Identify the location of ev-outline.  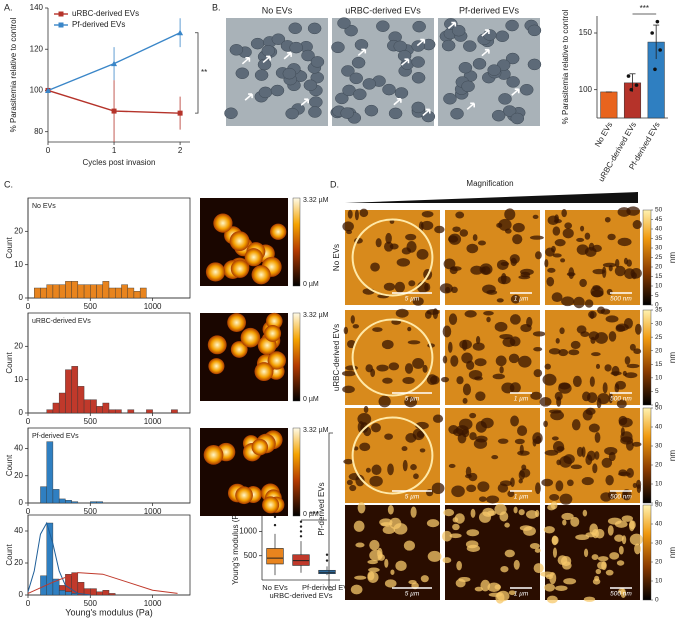
(392, 257).